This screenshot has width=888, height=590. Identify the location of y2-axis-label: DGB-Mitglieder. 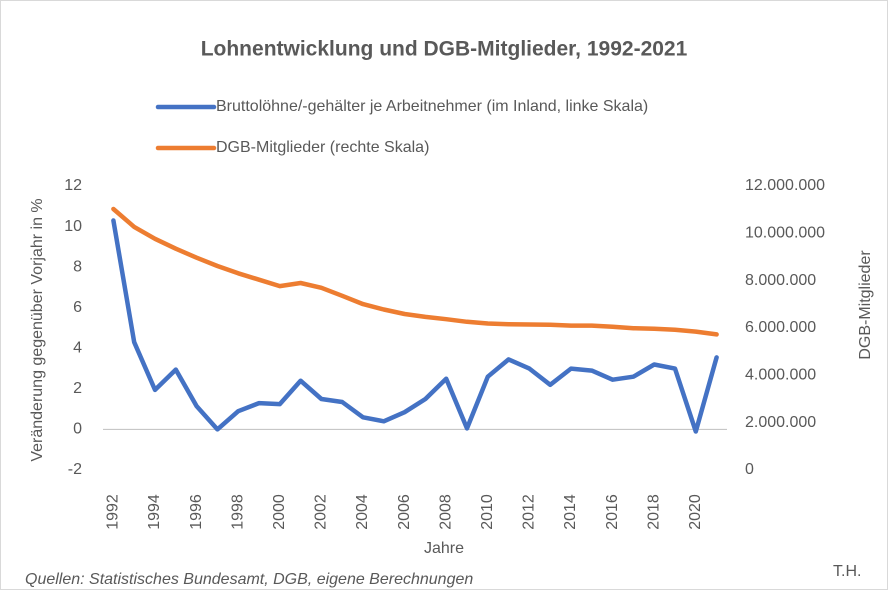
(865, 305).